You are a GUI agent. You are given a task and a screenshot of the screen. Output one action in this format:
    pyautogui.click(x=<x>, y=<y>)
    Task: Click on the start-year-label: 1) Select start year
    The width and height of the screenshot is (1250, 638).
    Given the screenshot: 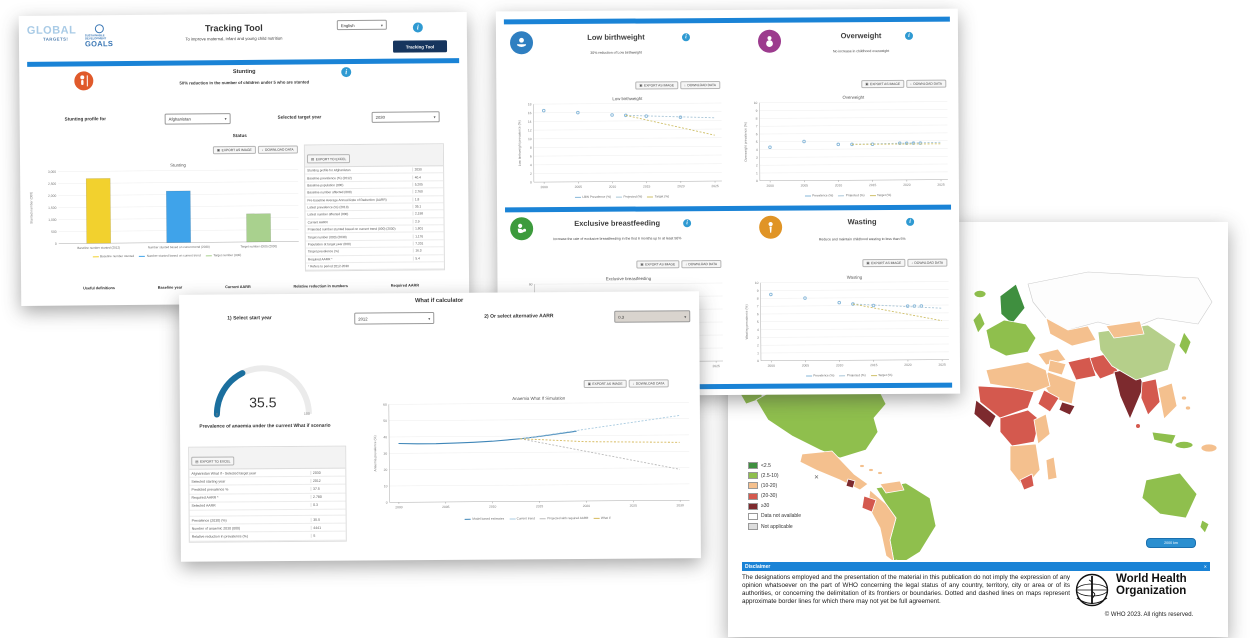 What is the action you would take?
    pyautogui.click(x=249, y=318)
    